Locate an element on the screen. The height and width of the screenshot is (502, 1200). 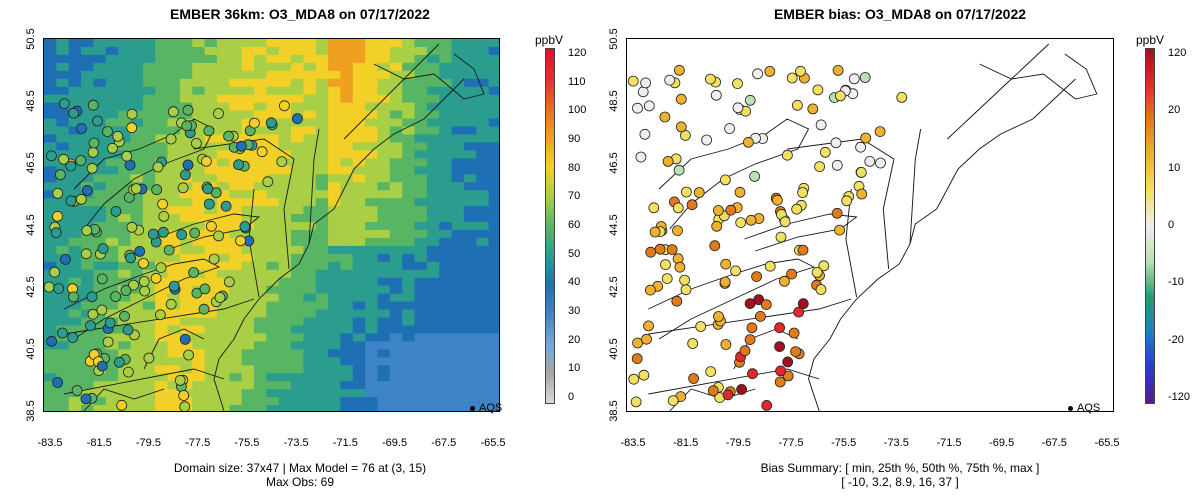
right-colorbar-unit: ppbV is located at coordinates (1150, 40).